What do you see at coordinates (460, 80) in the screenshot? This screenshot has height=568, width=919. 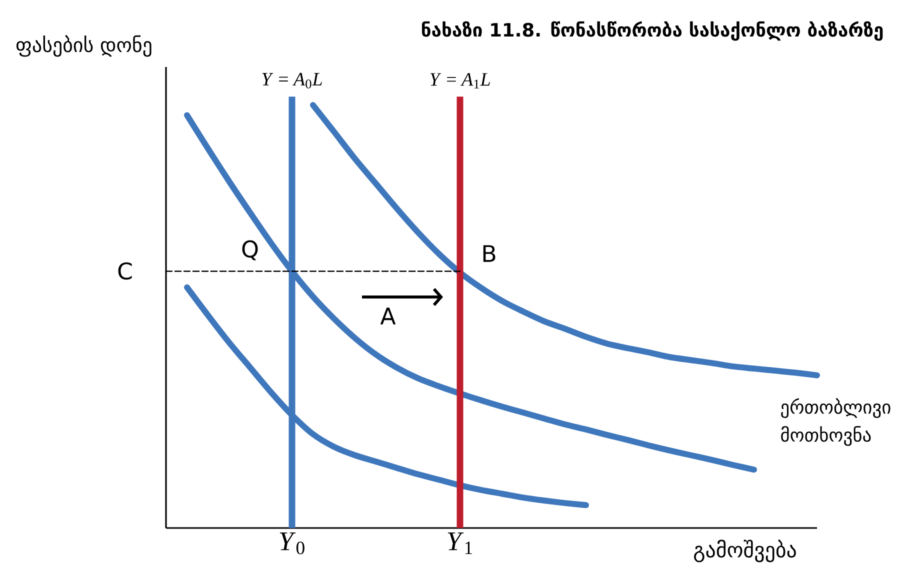 I see `ref-line-label: Y = A$_{1}$L` at bounding box center [460, 80].